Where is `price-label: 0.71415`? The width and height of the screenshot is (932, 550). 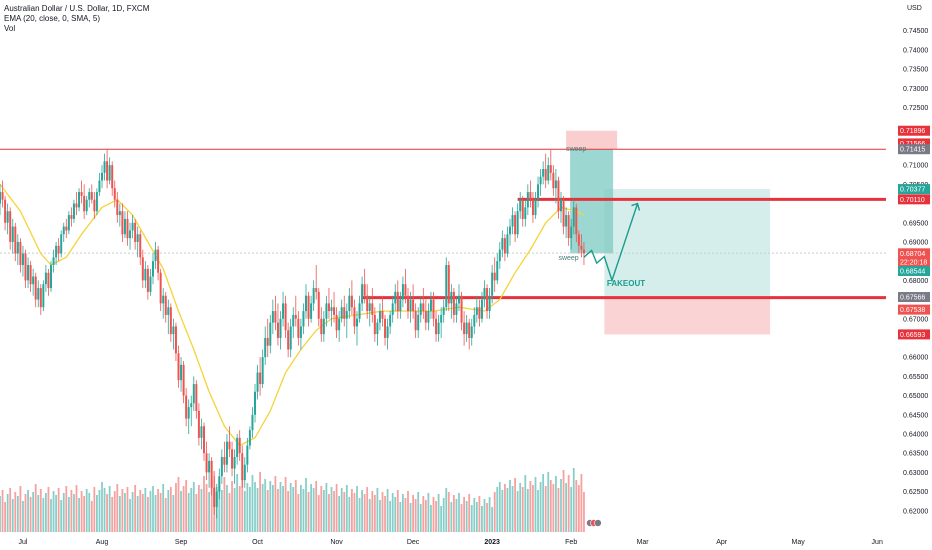
price-label: 0.71415 is located at coordinates (912, 150).